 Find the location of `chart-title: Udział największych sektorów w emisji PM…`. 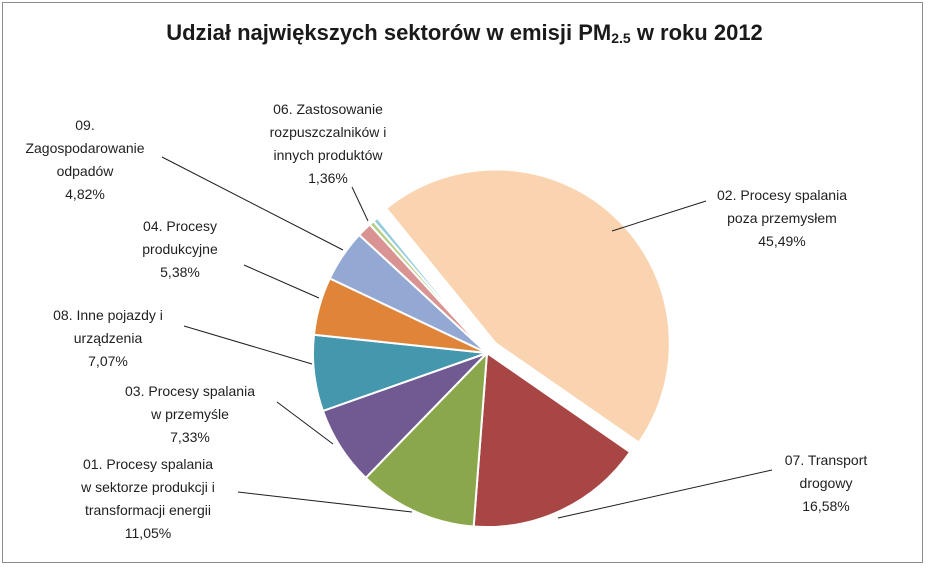

chart-title: Udział największych sektorów w emisji PM… is located at coordinates (464, 33).